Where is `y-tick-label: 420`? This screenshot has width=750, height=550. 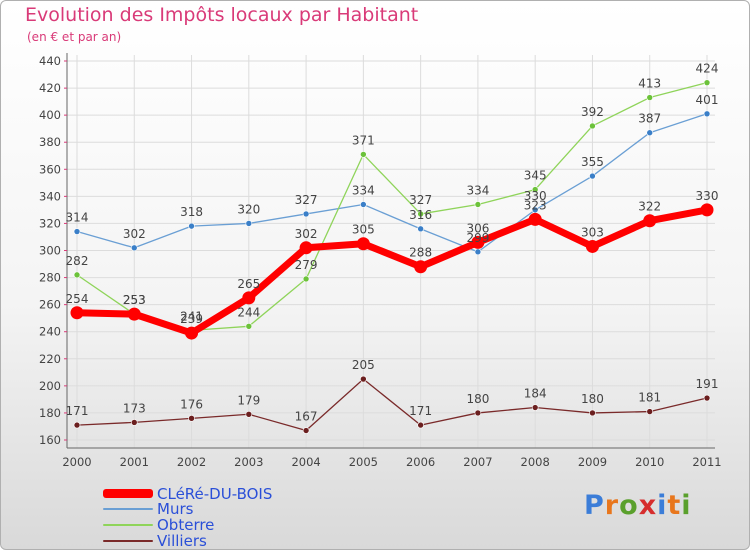 y-tick-label: 420 is located at coordinates (50, 88).